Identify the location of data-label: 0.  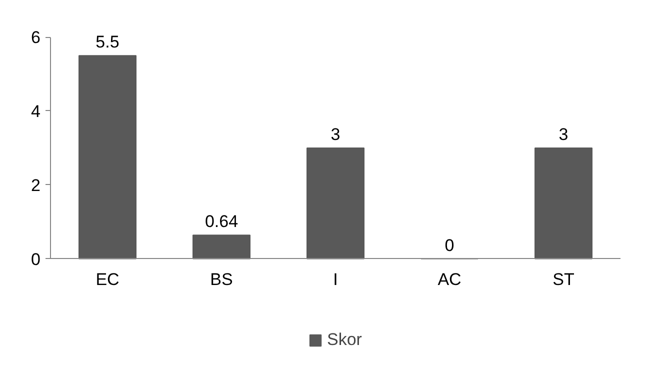
(449, 245).